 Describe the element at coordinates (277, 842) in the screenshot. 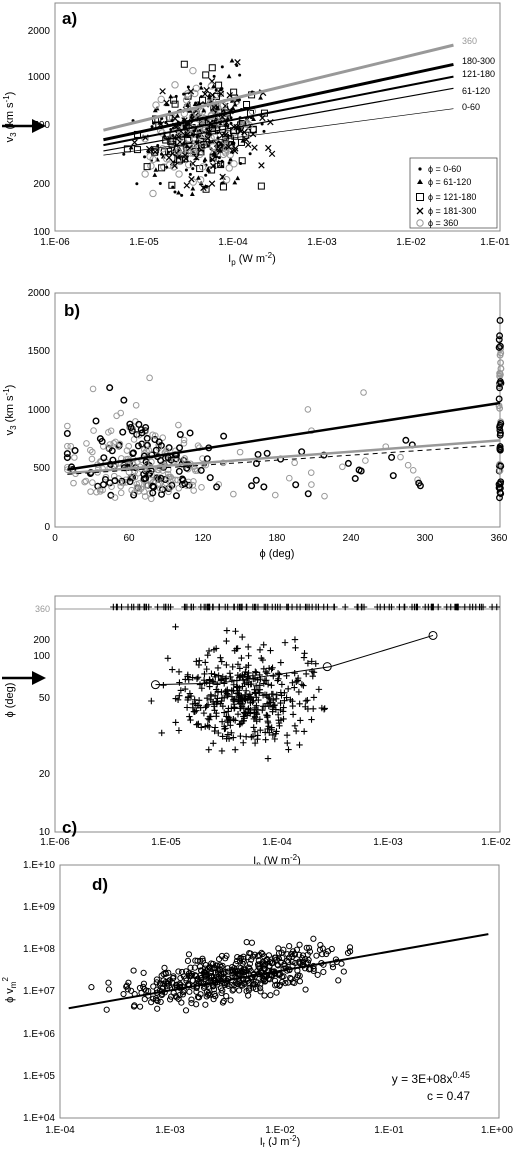

I see `panel-c-x-tick-label: 1.E-04` at that location.